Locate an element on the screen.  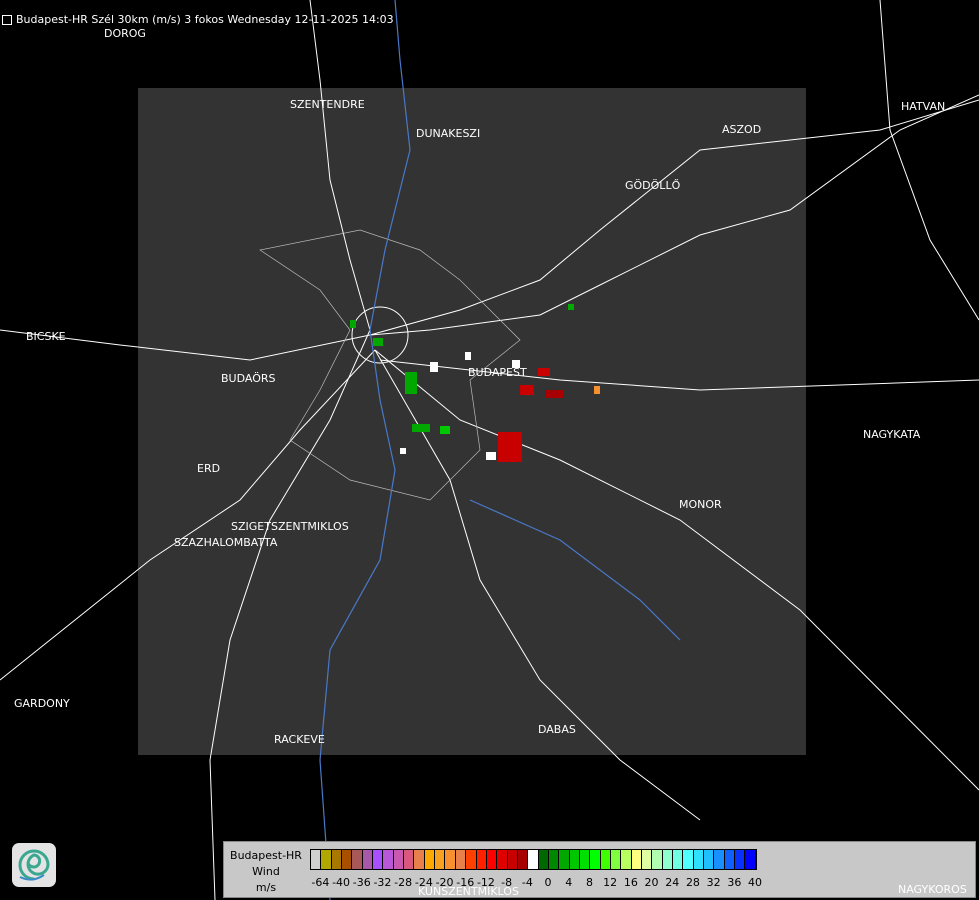
borders is located at coordinates (390, 365).